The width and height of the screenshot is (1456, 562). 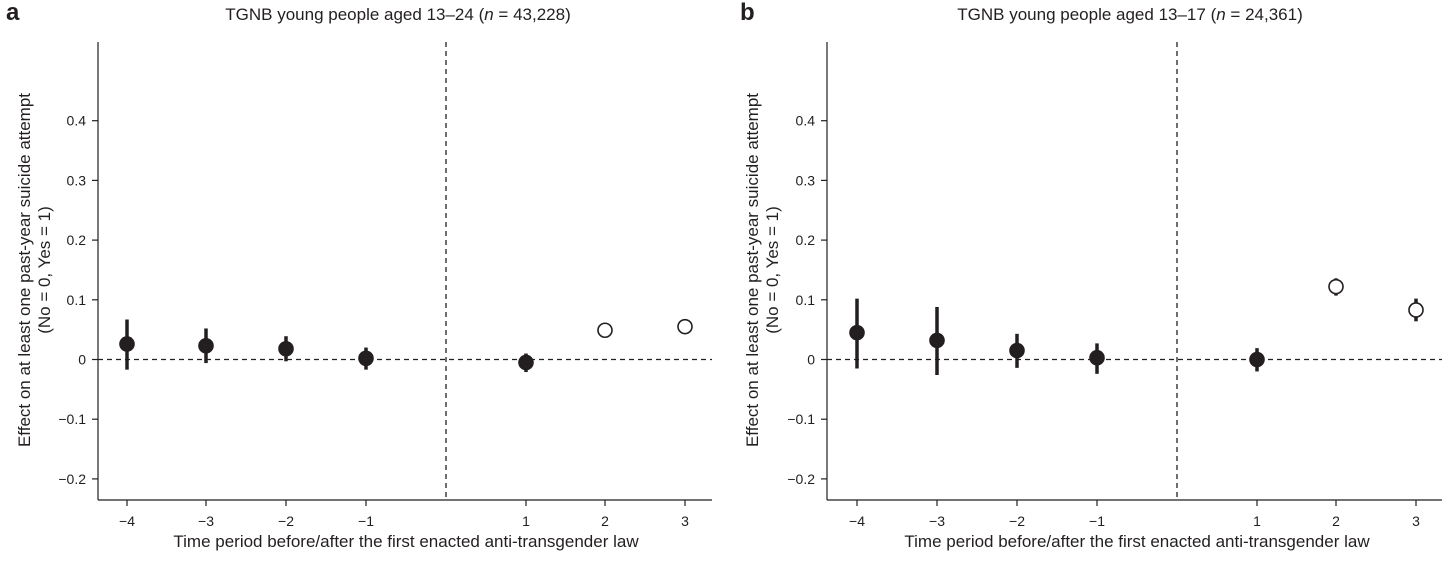 What do you see at coordinates (747, 13) in the screenshot?
I see `panel-letter: b` at bounding box center [747, 13].